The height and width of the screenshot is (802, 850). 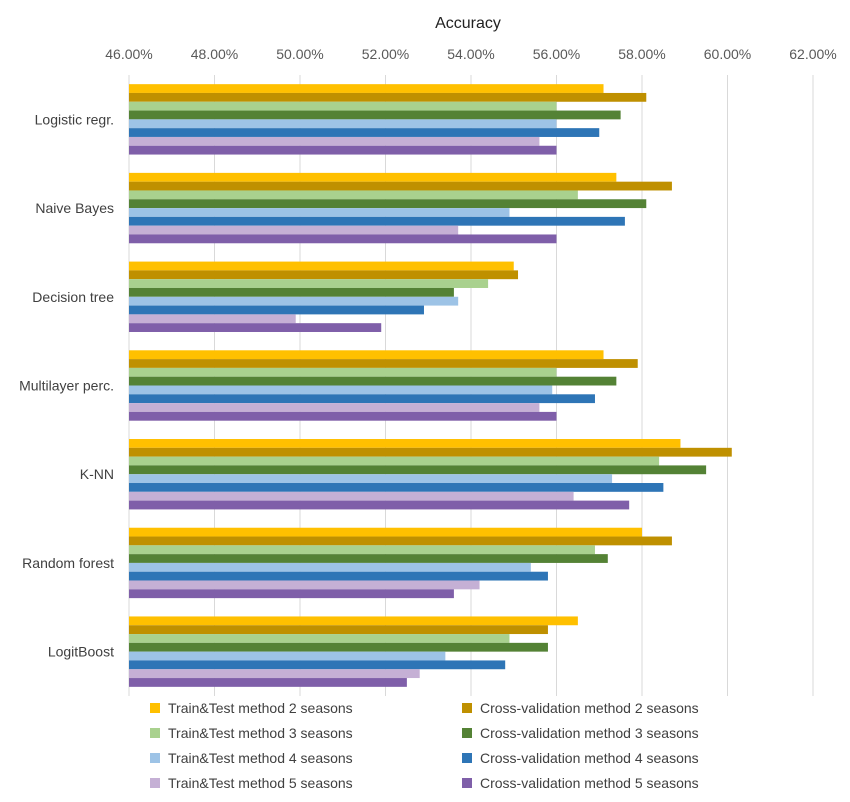 I want to click on legend-item: Train&Test method 3 seasons, so click(x=251, y=733).